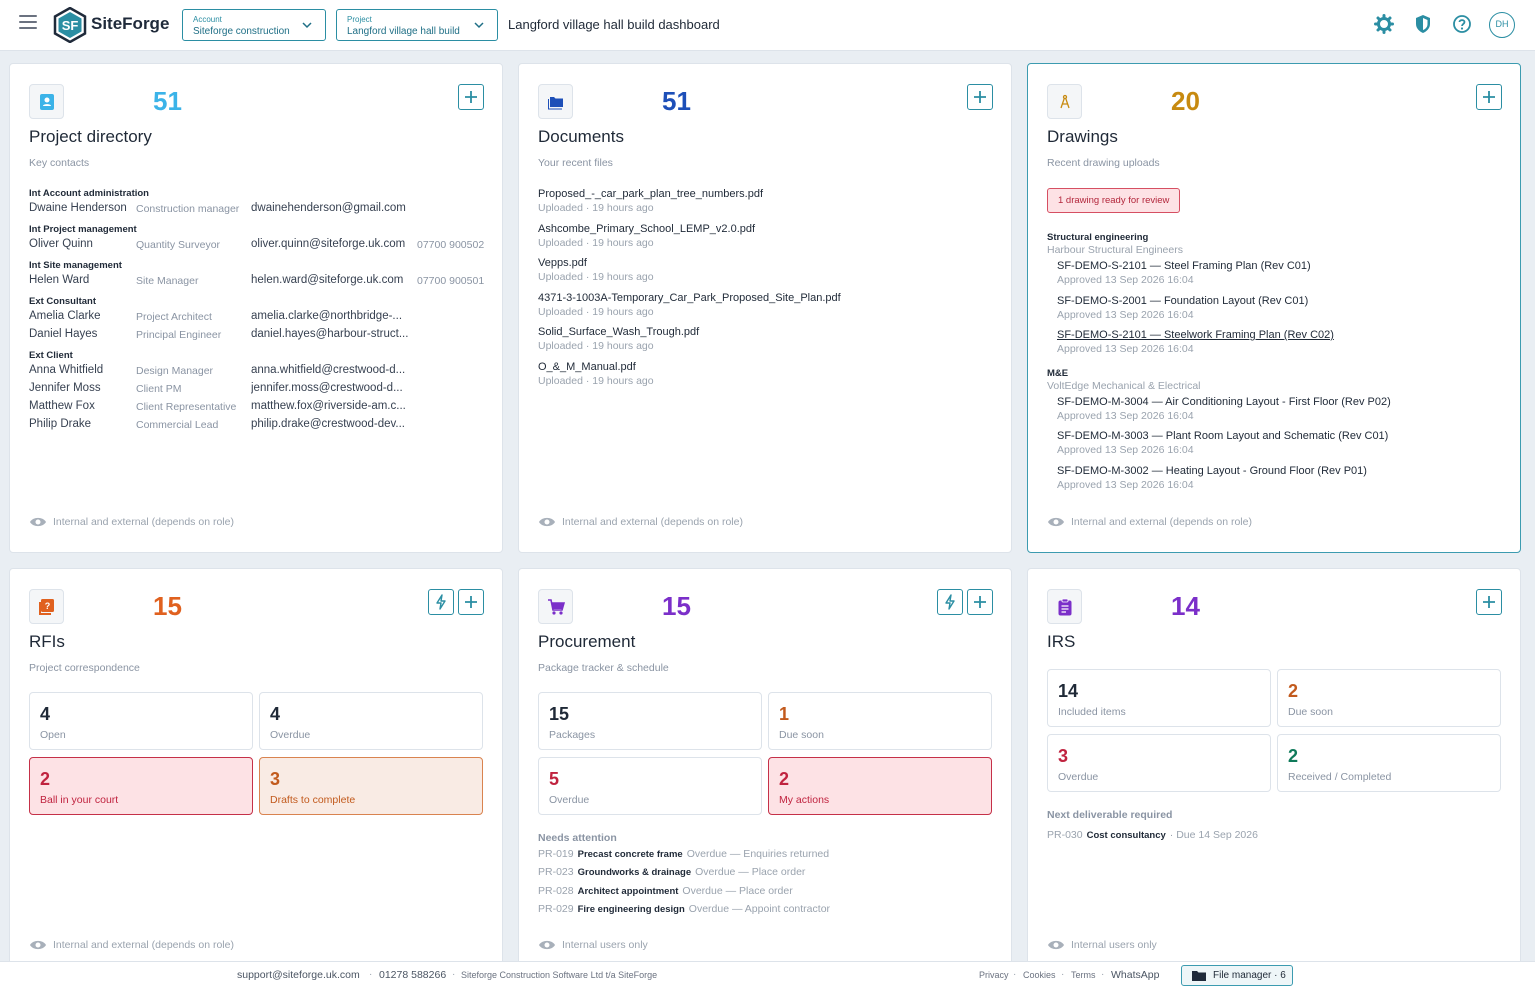  What do you see at coordinates (328, 244) in the screenshot?
I see `contact-email: oliver.quinn@siteforge.uk.com` at bounding box center [328, 244].